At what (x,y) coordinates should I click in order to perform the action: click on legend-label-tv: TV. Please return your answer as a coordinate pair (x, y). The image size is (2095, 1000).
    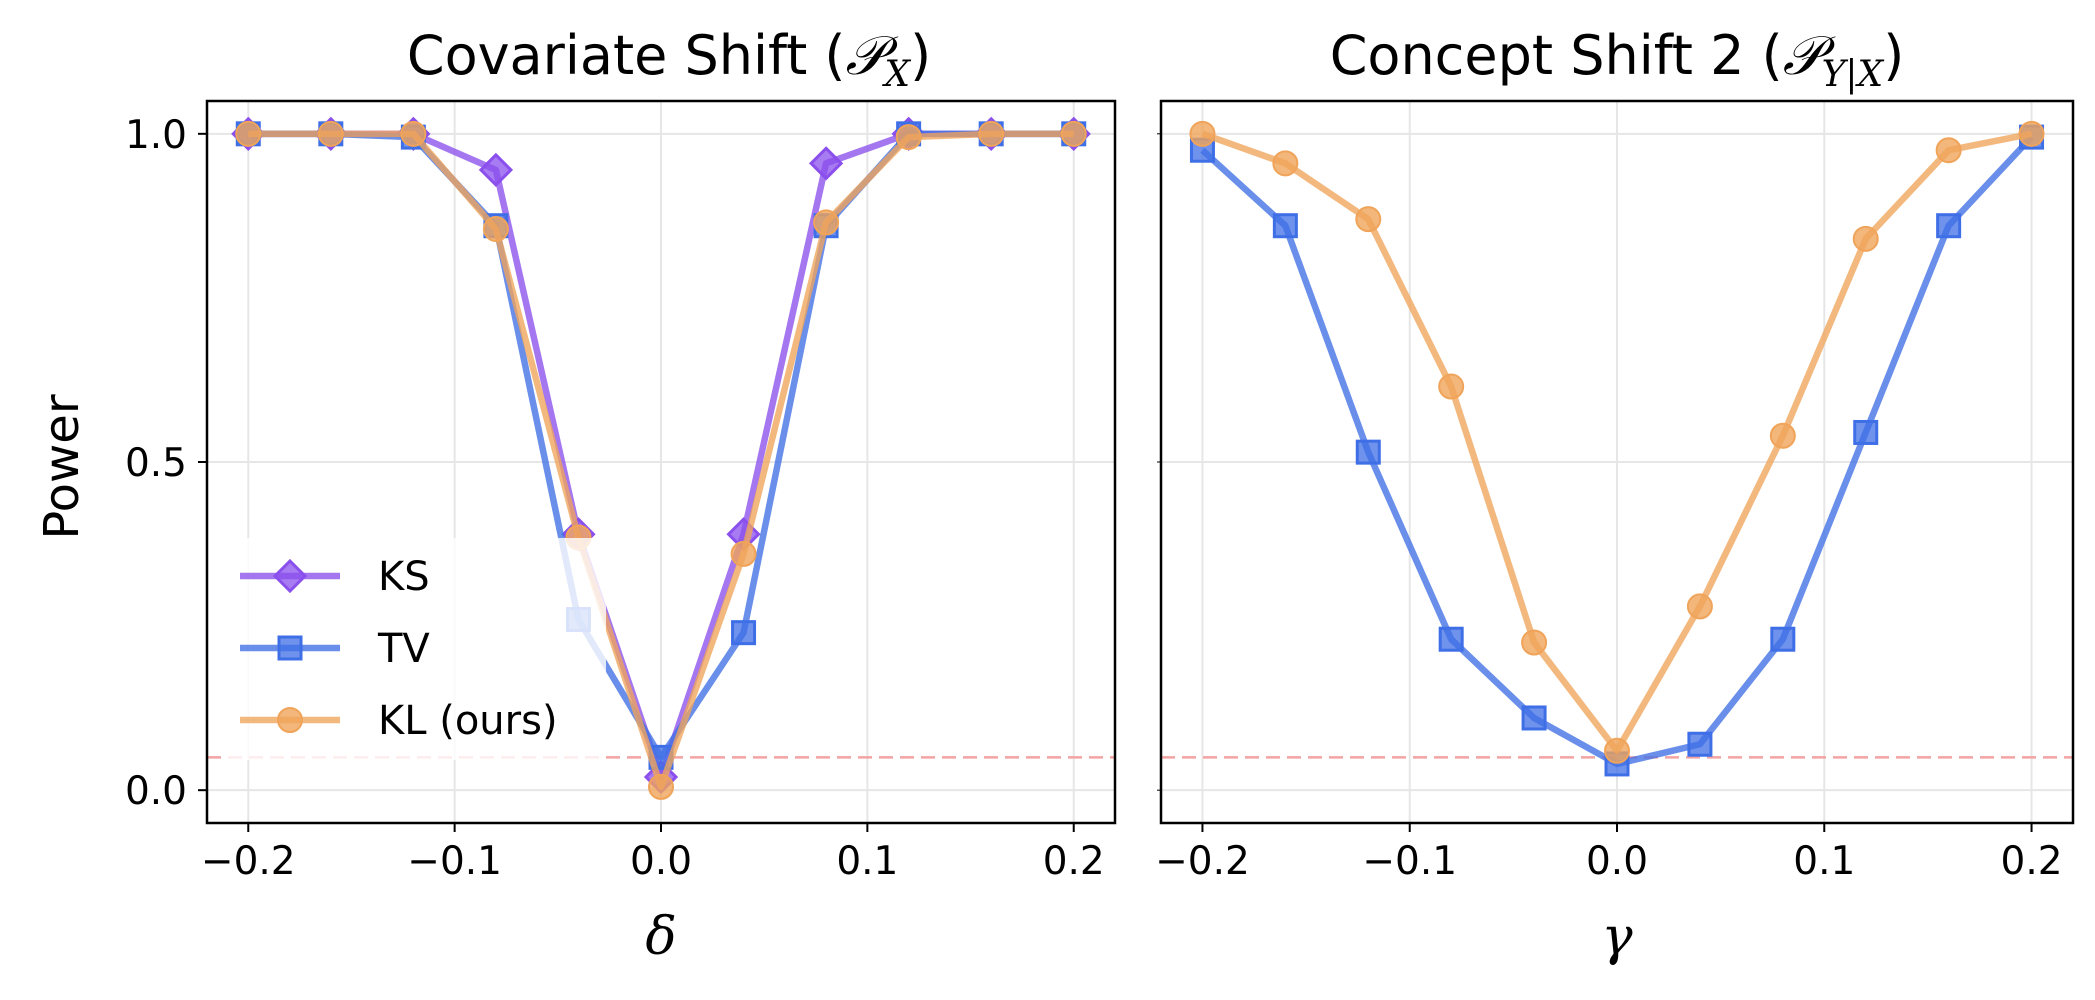
    Looking at the image, I should click on (403, 649).